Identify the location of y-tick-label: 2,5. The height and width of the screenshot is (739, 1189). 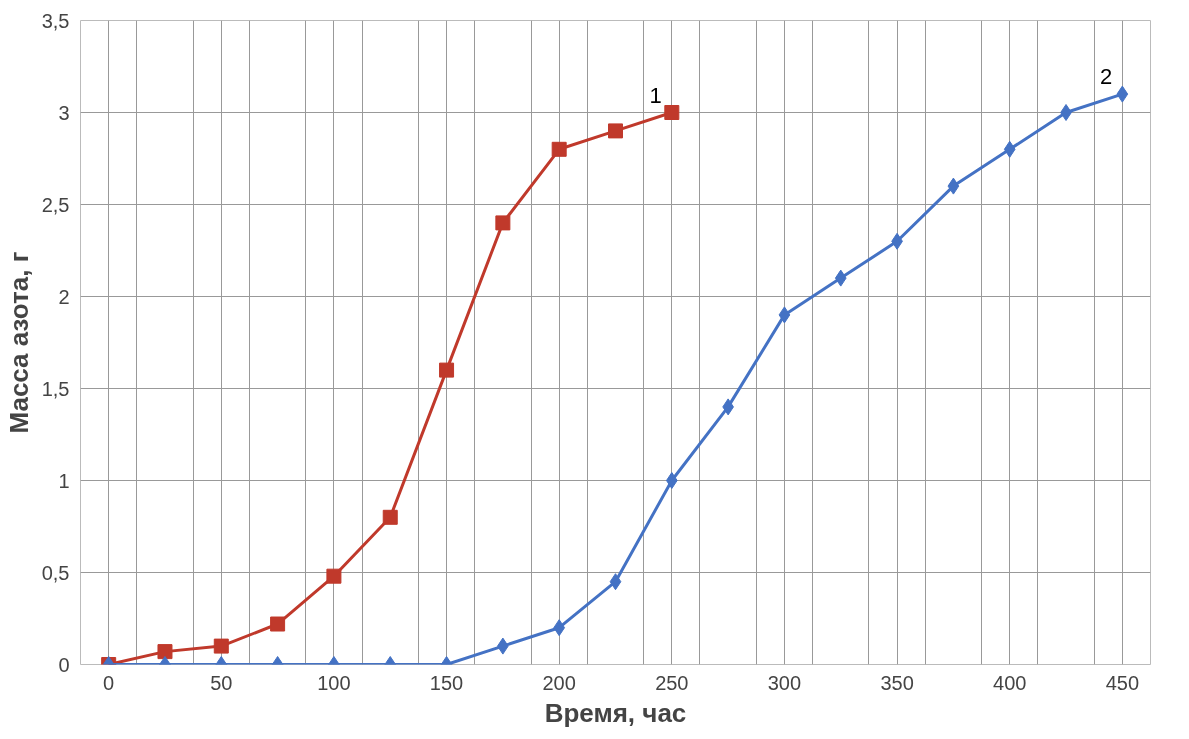
(55, 204).